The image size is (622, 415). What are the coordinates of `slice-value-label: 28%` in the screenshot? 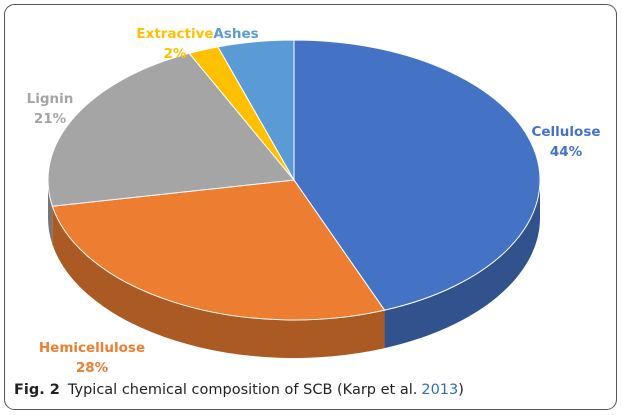 It's located at (92, 368).